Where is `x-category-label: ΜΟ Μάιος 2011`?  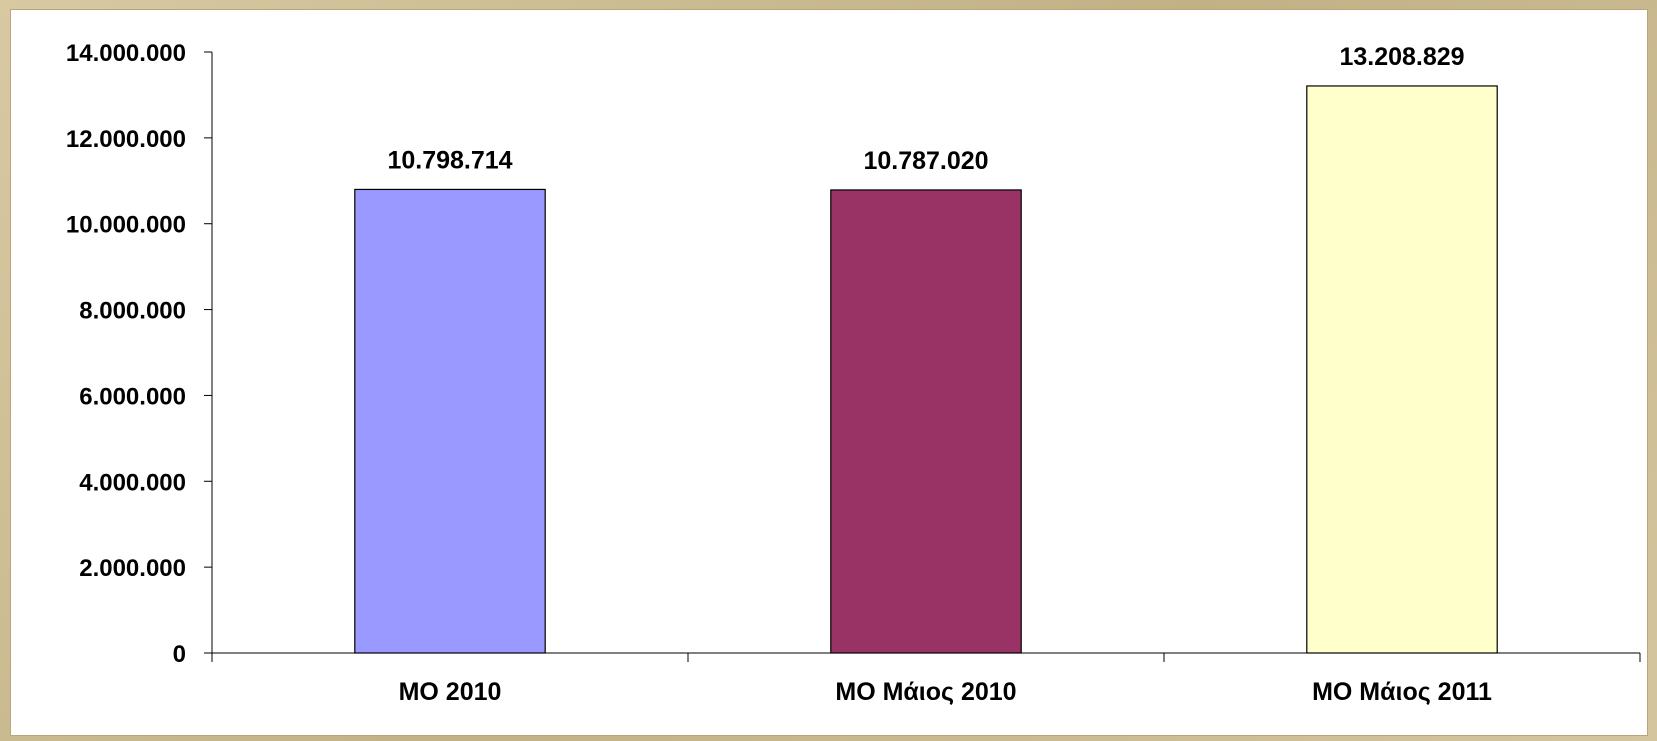 x-category-label: ΜΟ Μάιος 2011 is located at coordinates (1402, 692).